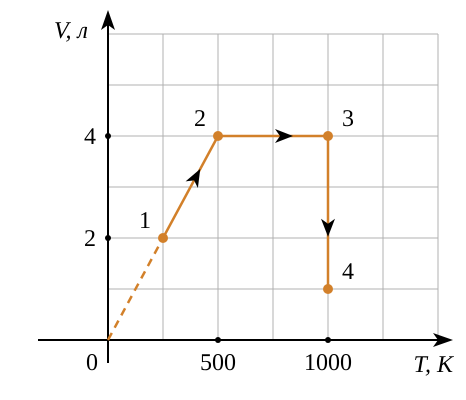  I want to click on y-axis-title: V, л, so click(71, 31).